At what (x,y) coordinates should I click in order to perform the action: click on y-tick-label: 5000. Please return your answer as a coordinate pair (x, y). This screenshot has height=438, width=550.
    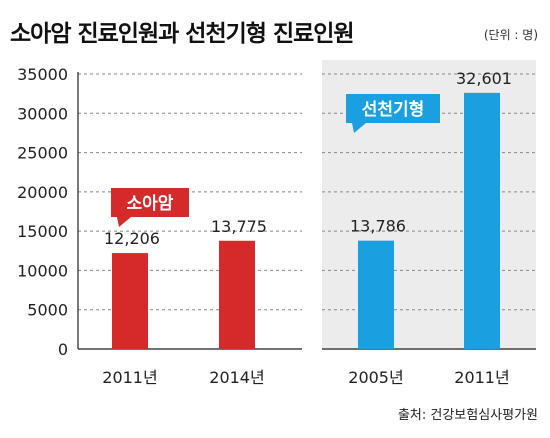
    Looking at the image, I should click on (47, 310).